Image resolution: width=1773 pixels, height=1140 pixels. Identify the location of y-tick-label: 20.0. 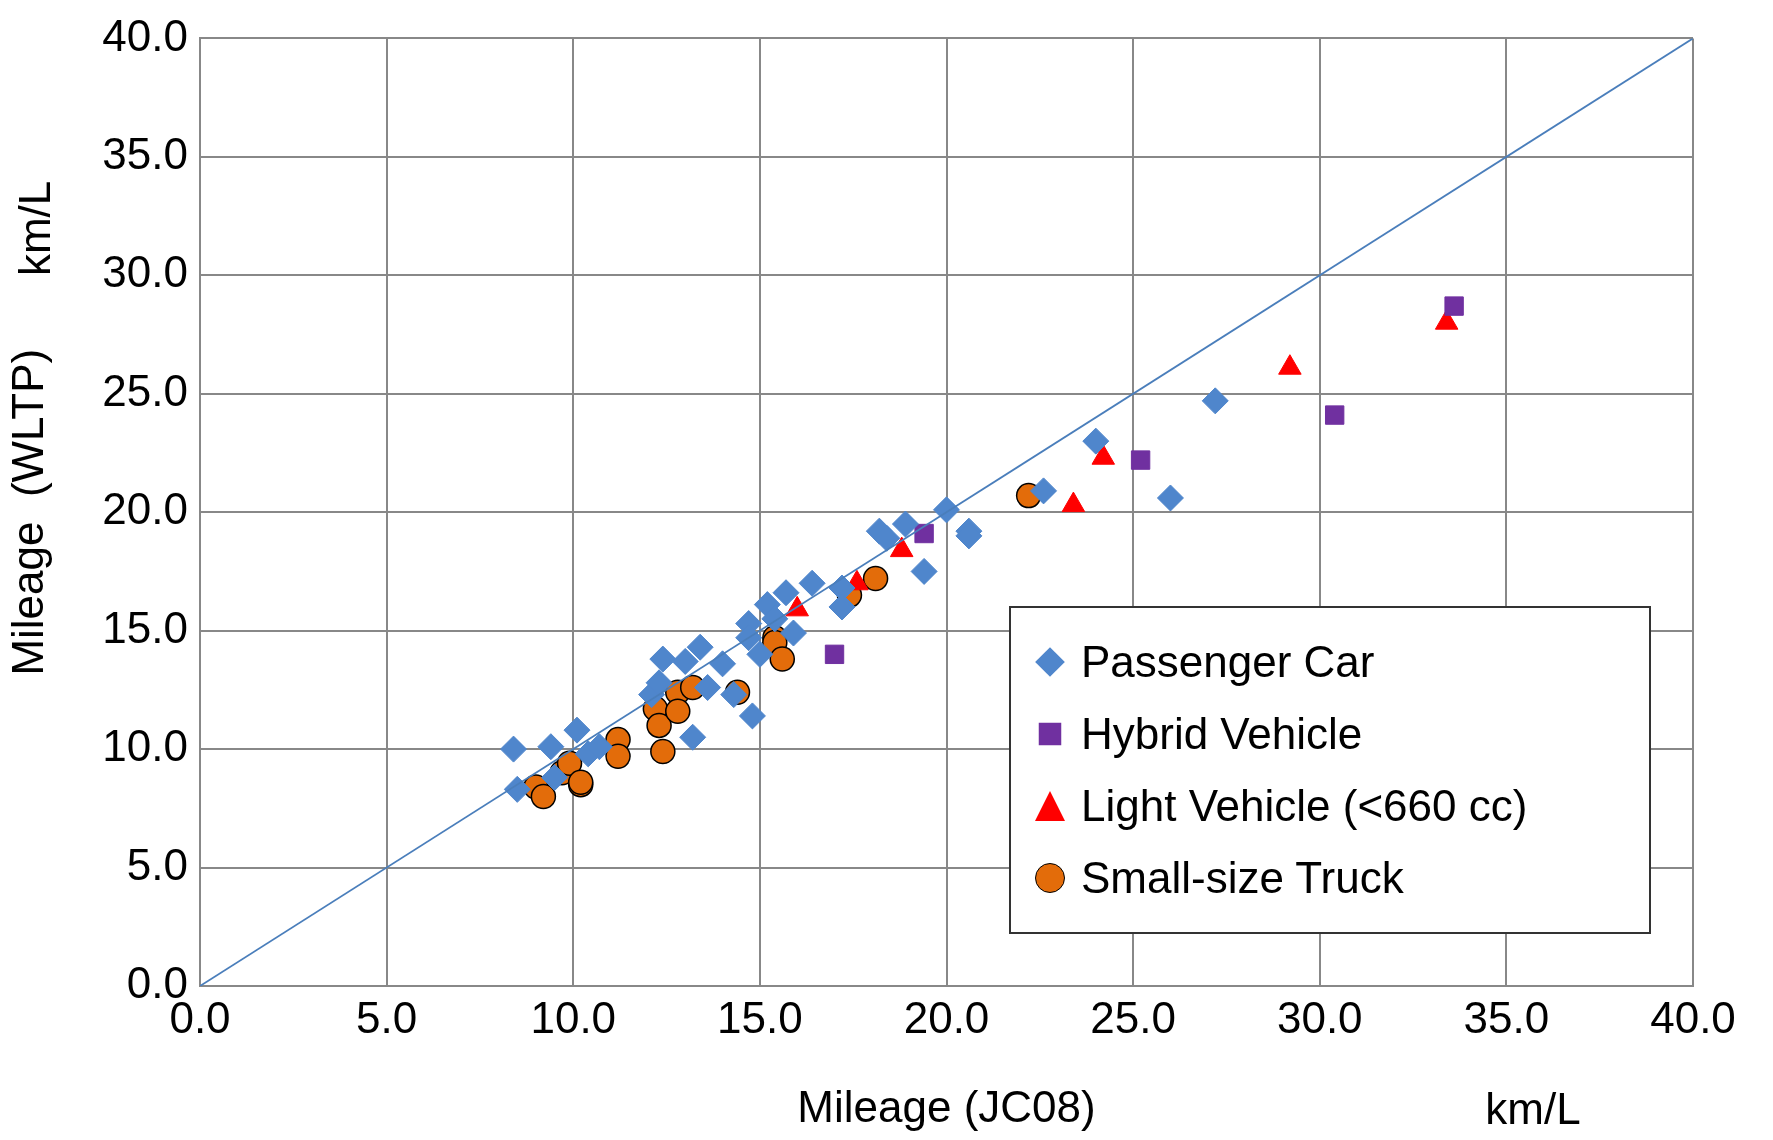
(145, 509).